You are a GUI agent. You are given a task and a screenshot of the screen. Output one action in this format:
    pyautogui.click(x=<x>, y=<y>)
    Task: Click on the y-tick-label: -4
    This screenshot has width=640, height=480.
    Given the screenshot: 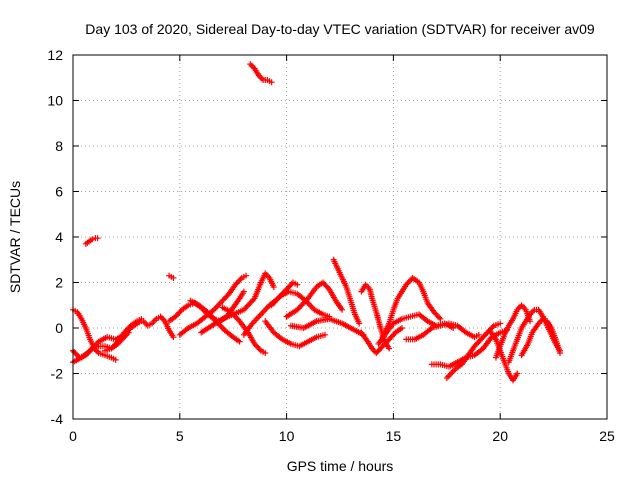 What is the action you would take?
    pyautogui.click(x=57, y=419)
    